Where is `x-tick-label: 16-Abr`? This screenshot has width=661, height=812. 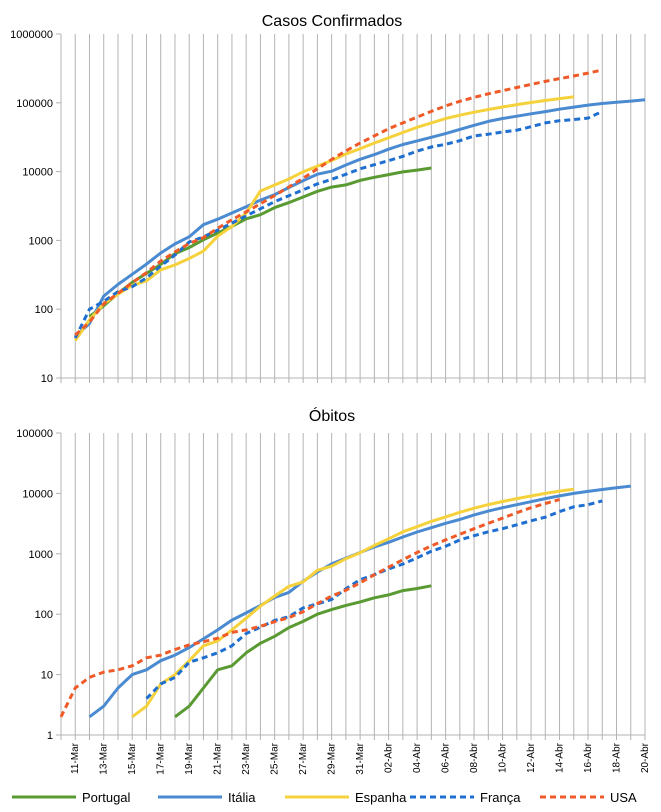 x-tick-label: 16-Abr is located at coordinates (588, 757).